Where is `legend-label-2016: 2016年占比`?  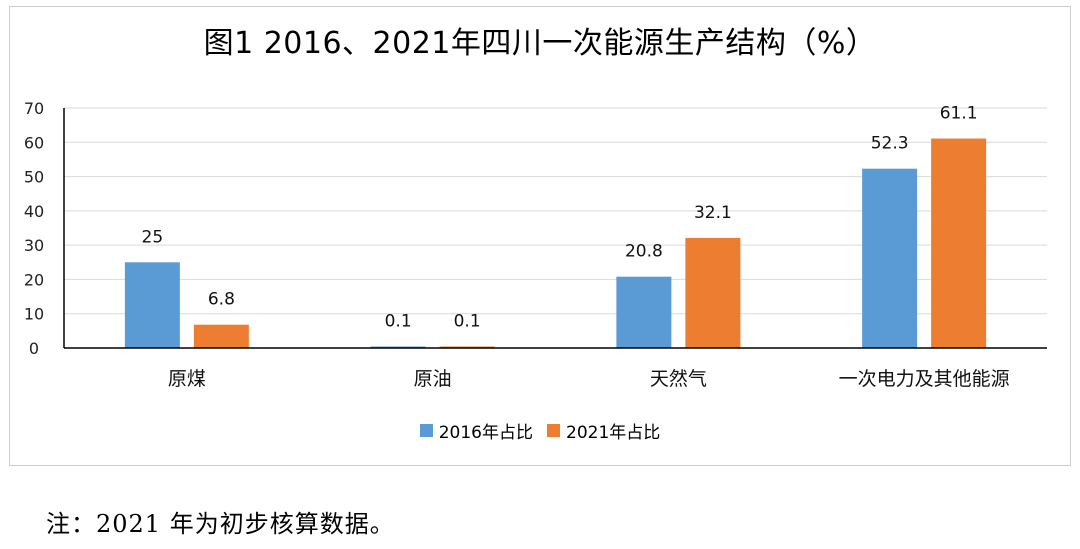
legend-label-2016: 2016年占比 is located at coordinates (485, 433).